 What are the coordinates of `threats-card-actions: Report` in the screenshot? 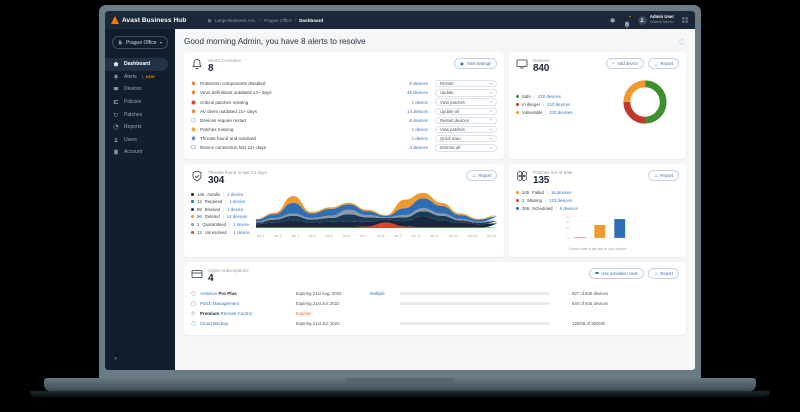 It's located at (481, 175).